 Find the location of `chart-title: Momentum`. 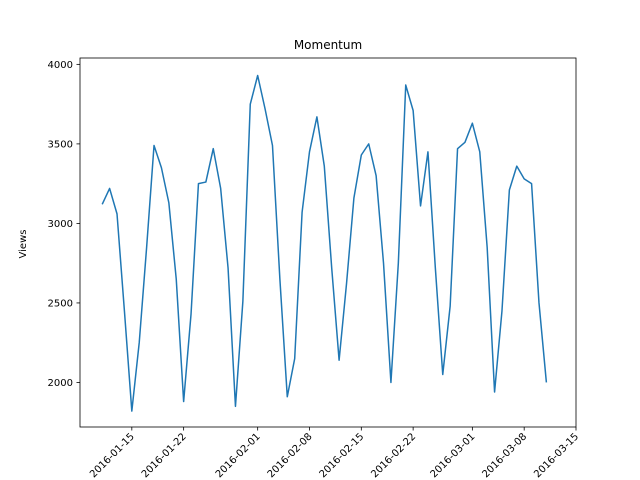

chart-title: Momentum is located at coordinates (328, 45).